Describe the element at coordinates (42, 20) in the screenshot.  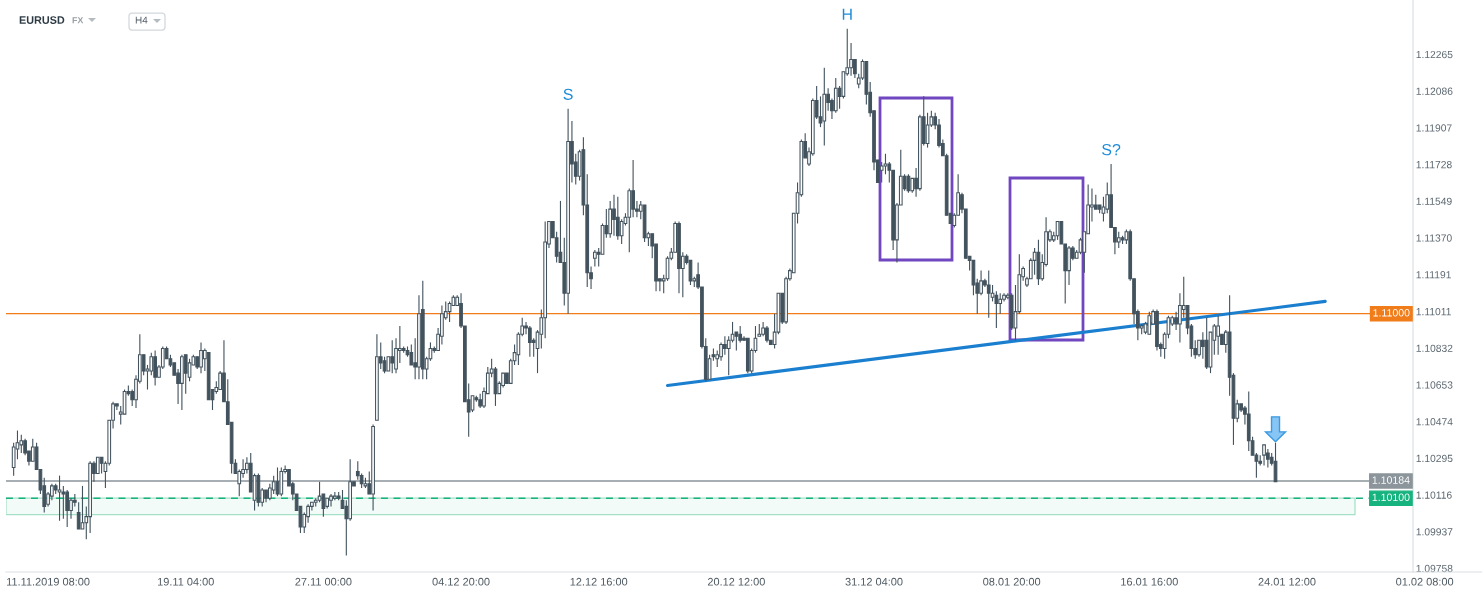
I see `text: EURUSD` at that location.